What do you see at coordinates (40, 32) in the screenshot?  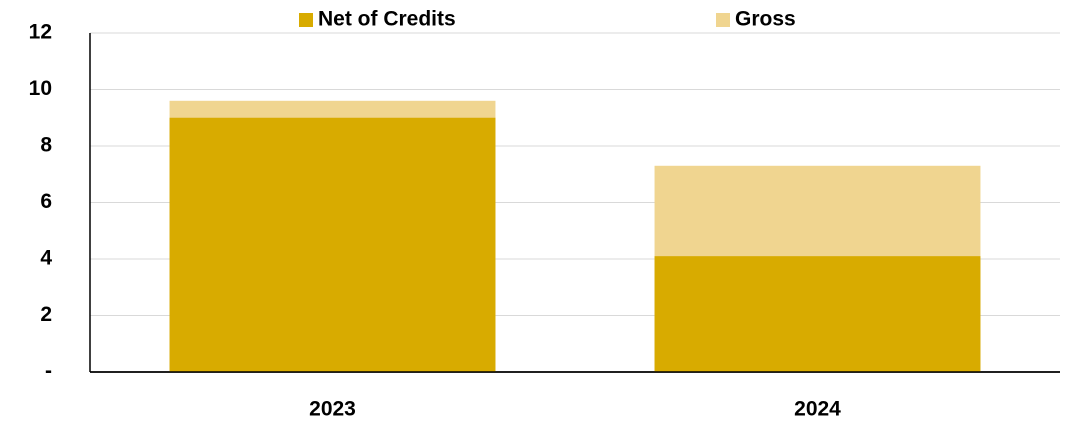 I see `y-tick-label: 12` at bounding box center [40, 32].